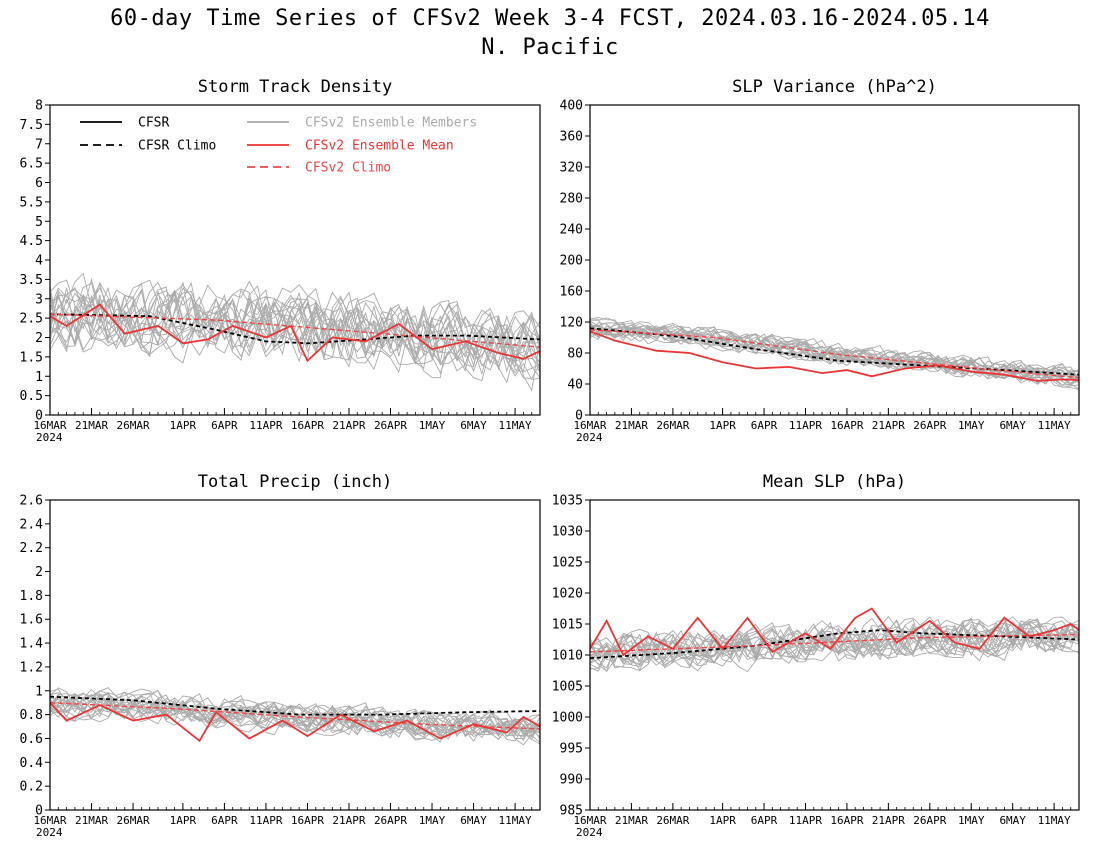 Image resolution: width=1100 pixels, height=850 pixels. What do you see at coordinates (567, 594) in the screenshot?
I see `y-tick-label: 1020` at bounding box center [567, 594].